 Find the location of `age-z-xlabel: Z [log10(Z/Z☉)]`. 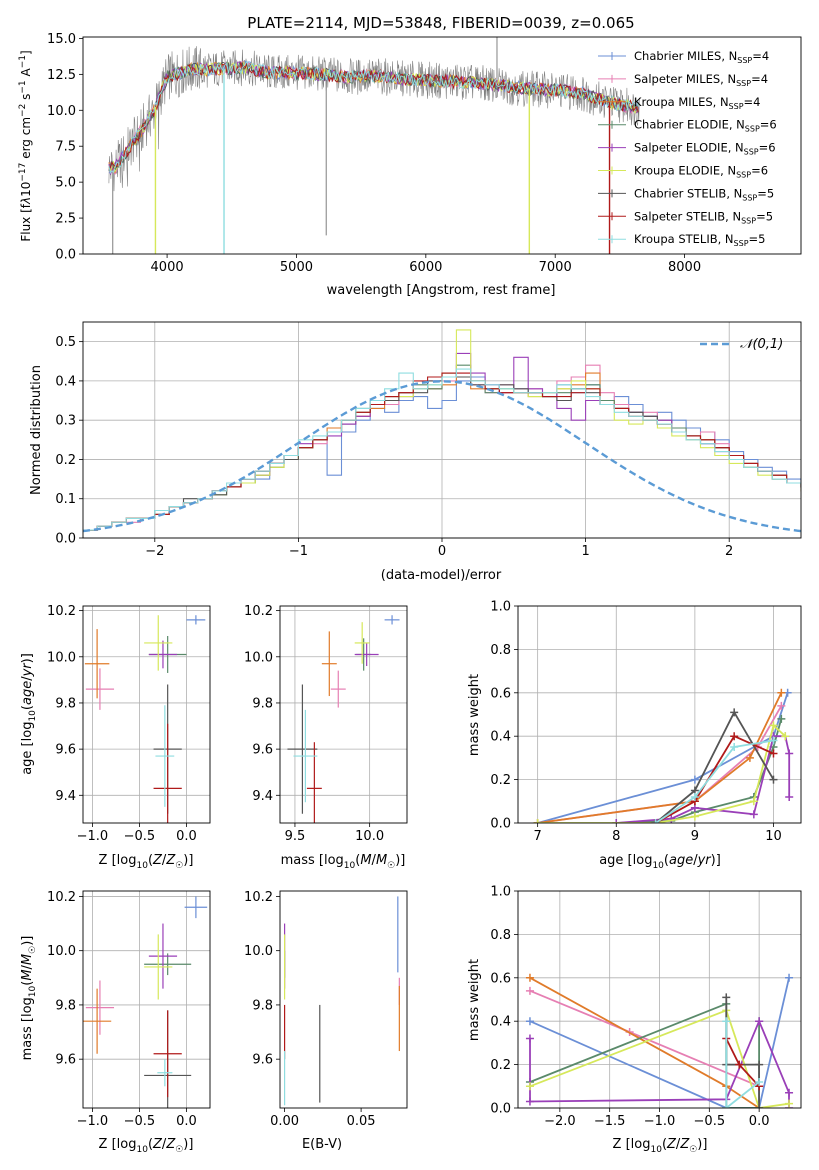

age-z-xlabel: Z [log10(Z/Z☉)] is located at coordinates (146, 862).